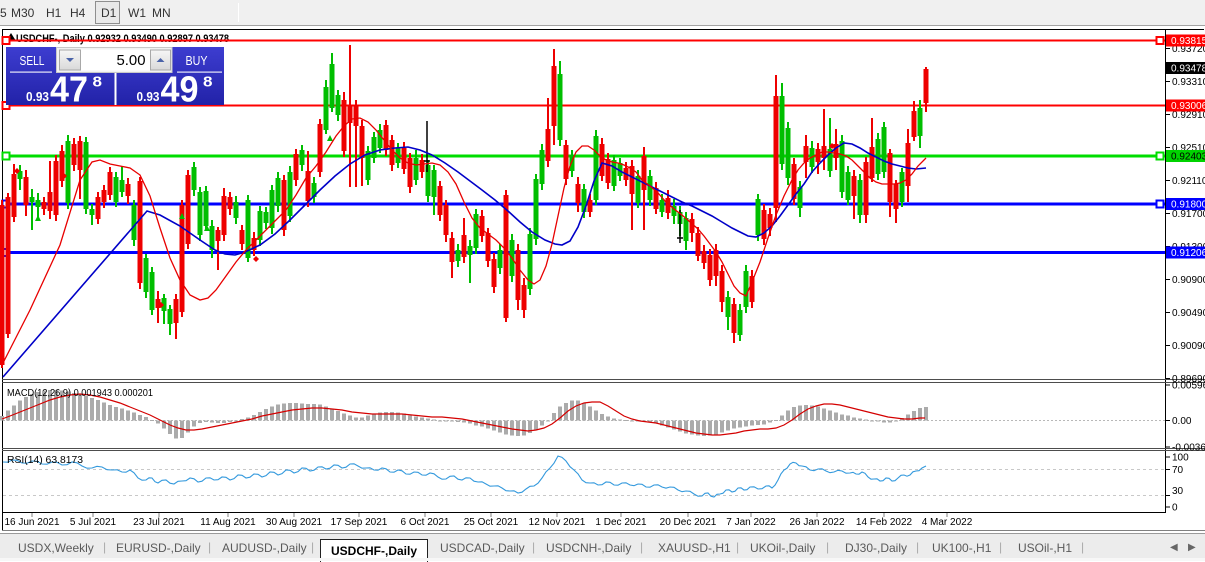  Describe the element at coordinates (1188, 115) in the screenshot. I see `svg-text: 0.92910` at that location.